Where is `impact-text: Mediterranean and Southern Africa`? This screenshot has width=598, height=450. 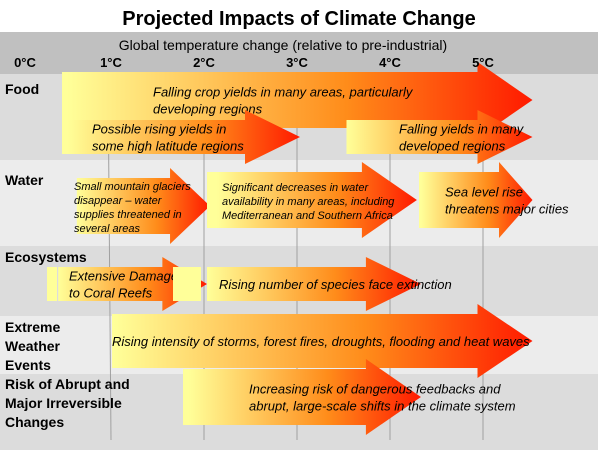 impact-text: Mediterranean and Southern Africa is located at coordinates (307, 216).